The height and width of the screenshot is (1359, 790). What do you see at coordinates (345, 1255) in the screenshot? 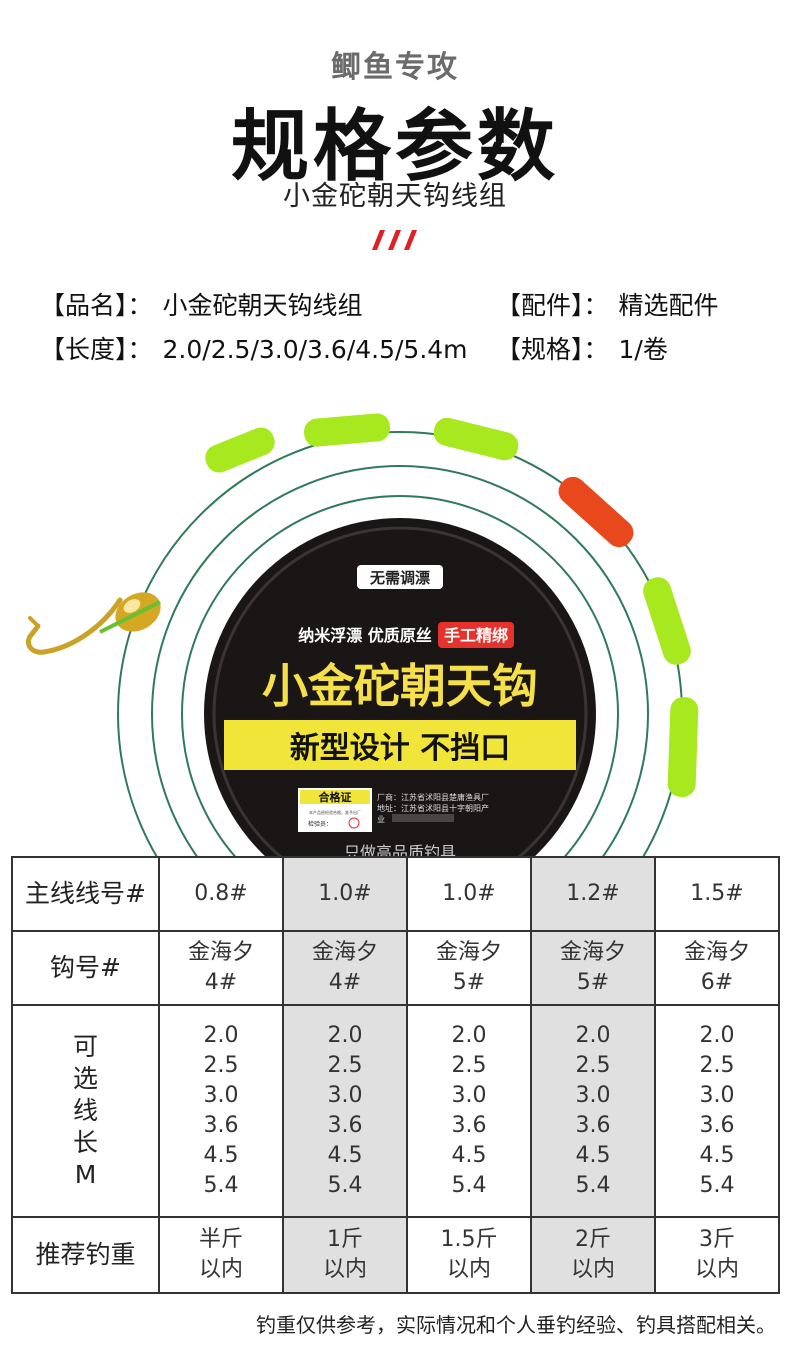
I see `table-cell: 1斤 以内` at bounding box center [345, 1255].